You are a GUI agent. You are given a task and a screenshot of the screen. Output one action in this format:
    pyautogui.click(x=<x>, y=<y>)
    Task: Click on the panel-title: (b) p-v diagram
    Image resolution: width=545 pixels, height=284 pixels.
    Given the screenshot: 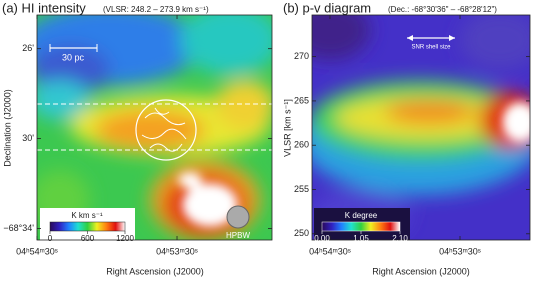 What is the action you would take?
    pyautogui.click(x=327, y=7)
    